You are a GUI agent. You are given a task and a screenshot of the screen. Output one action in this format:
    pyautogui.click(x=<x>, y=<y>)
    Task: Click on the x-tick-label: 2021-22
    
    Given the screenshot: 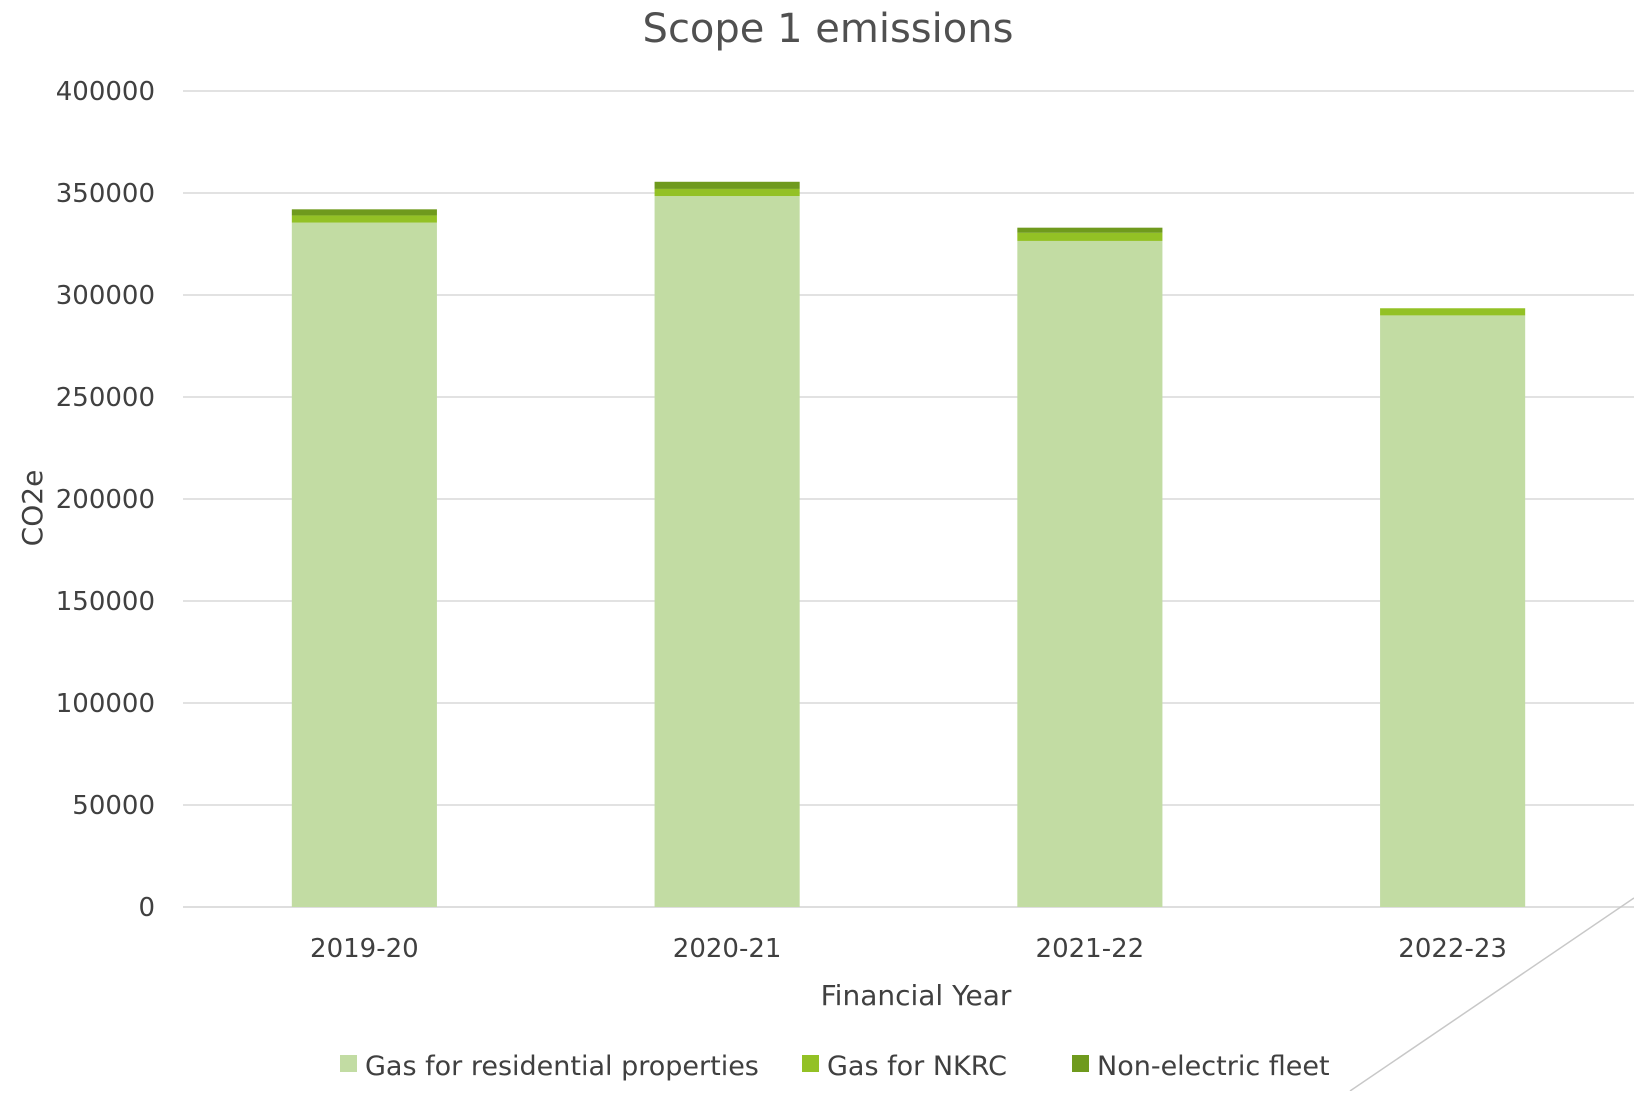 What is the action you would take?
    pyautogui.click(x=1090, y=949)
    